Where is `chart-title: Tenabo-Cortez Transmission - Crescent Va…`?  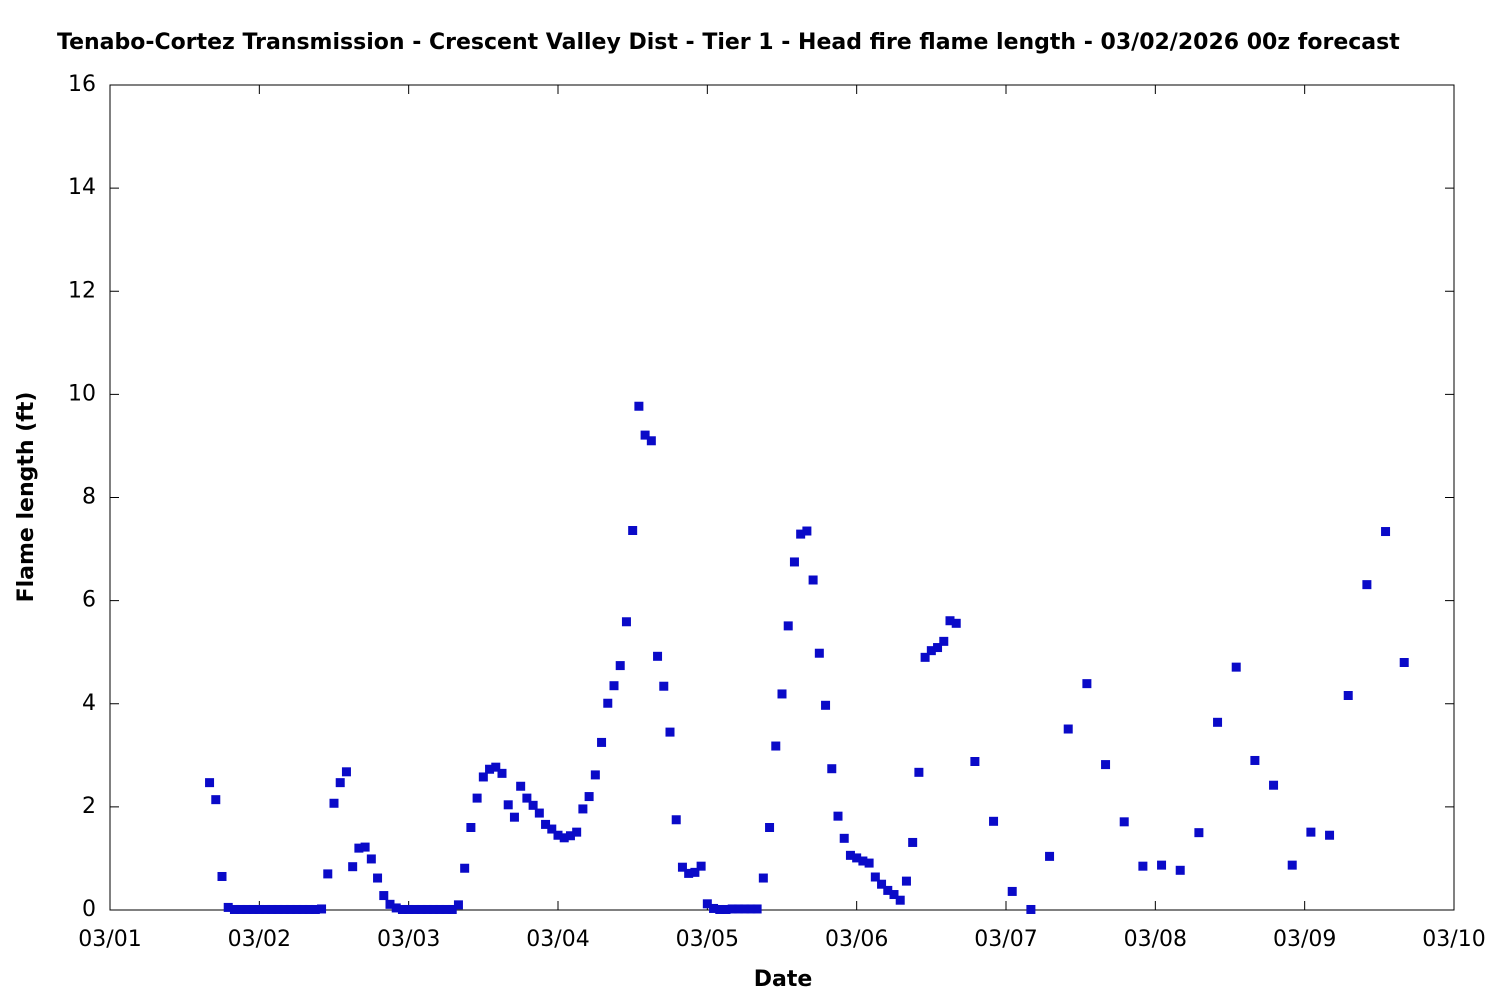 chart-title: Tenabo-Cortez Transmission - Crescent Va… is located at coordinates (728, 42).